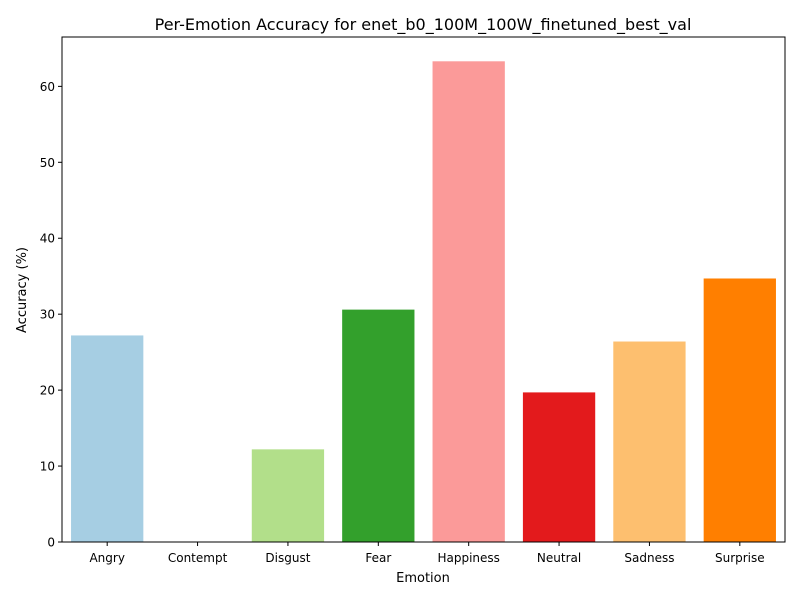 Image resolution: width=800 pixels, height=604 pixels. I want to click on bar-happiness, so click(468, 302).